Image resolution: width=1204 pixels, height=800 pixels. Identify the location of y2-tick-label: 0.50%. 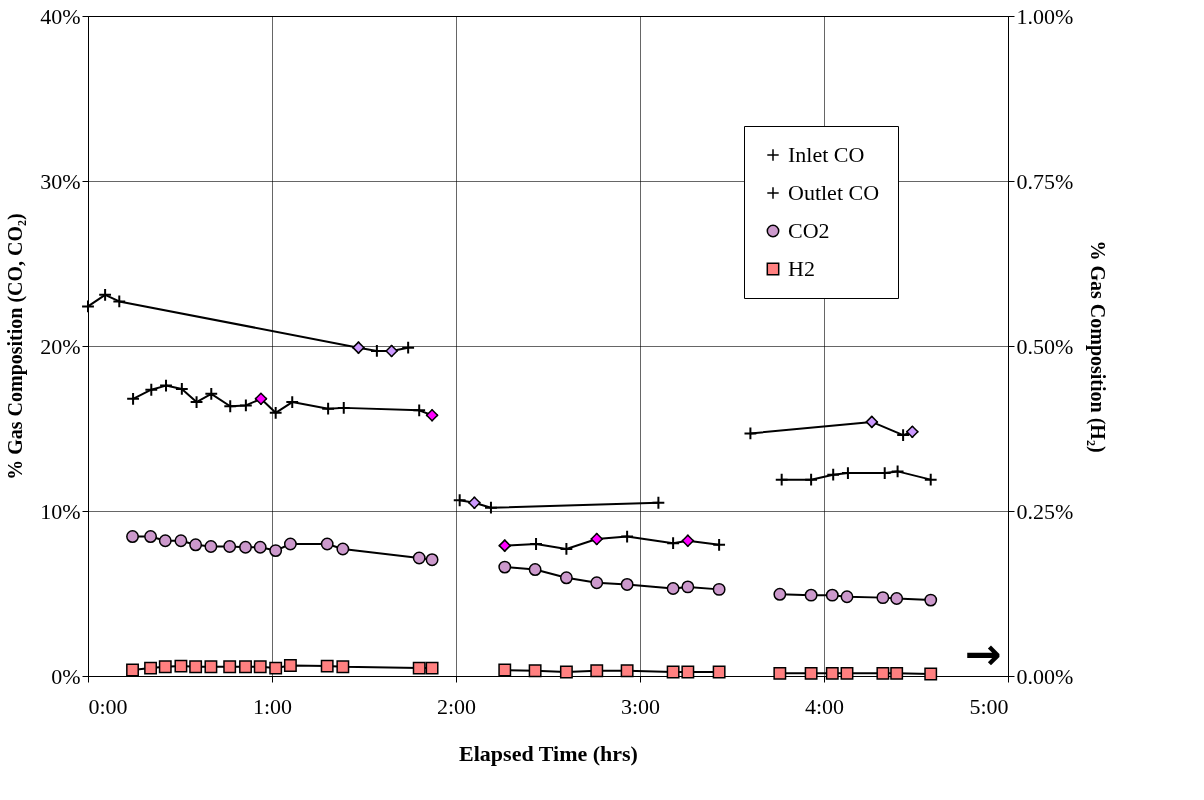
(1045, 346).